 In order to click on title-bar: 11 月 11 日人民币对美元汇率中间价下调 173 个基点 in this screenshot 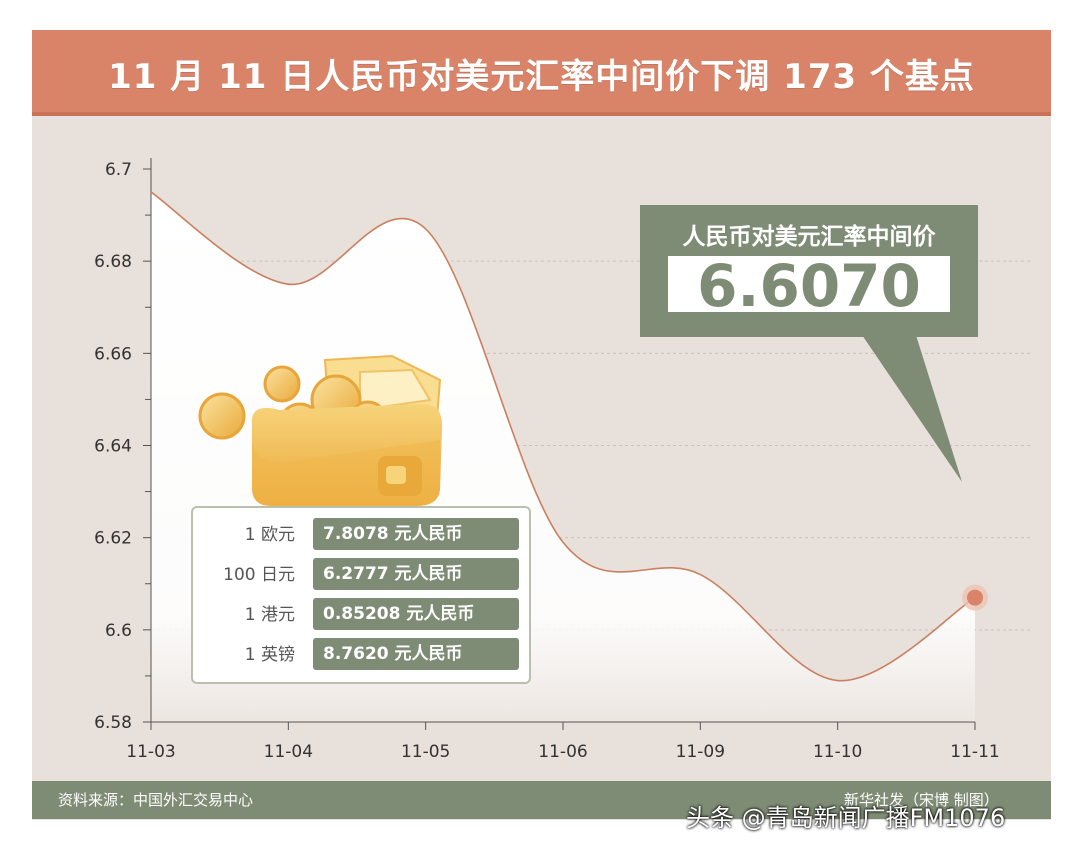, I will do `click(541, 73)`.